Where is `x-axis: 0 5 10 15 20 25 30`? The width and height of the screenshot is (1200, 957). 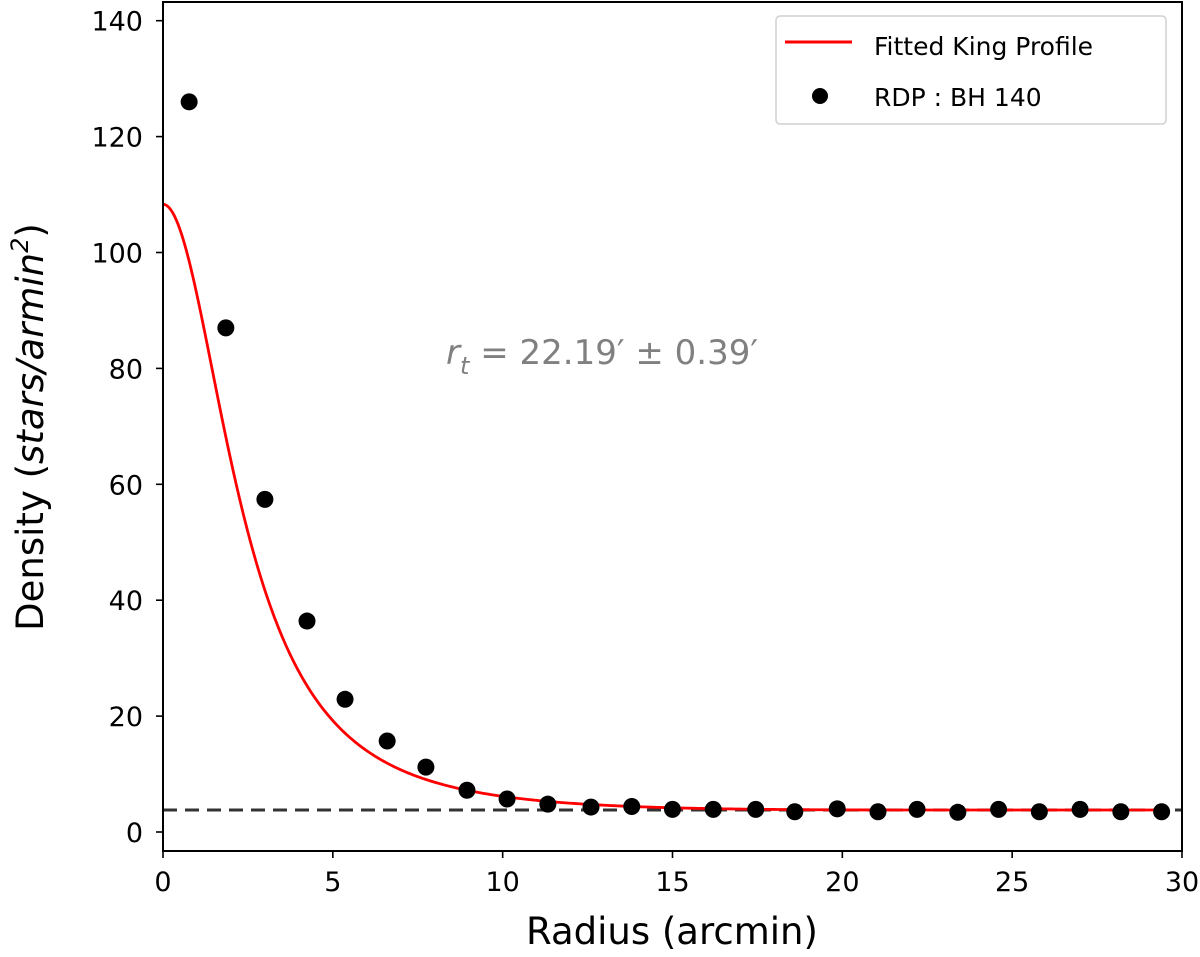
x-axis: 0 5 10 15 20 25 30 is located at coordinates (676, 874).